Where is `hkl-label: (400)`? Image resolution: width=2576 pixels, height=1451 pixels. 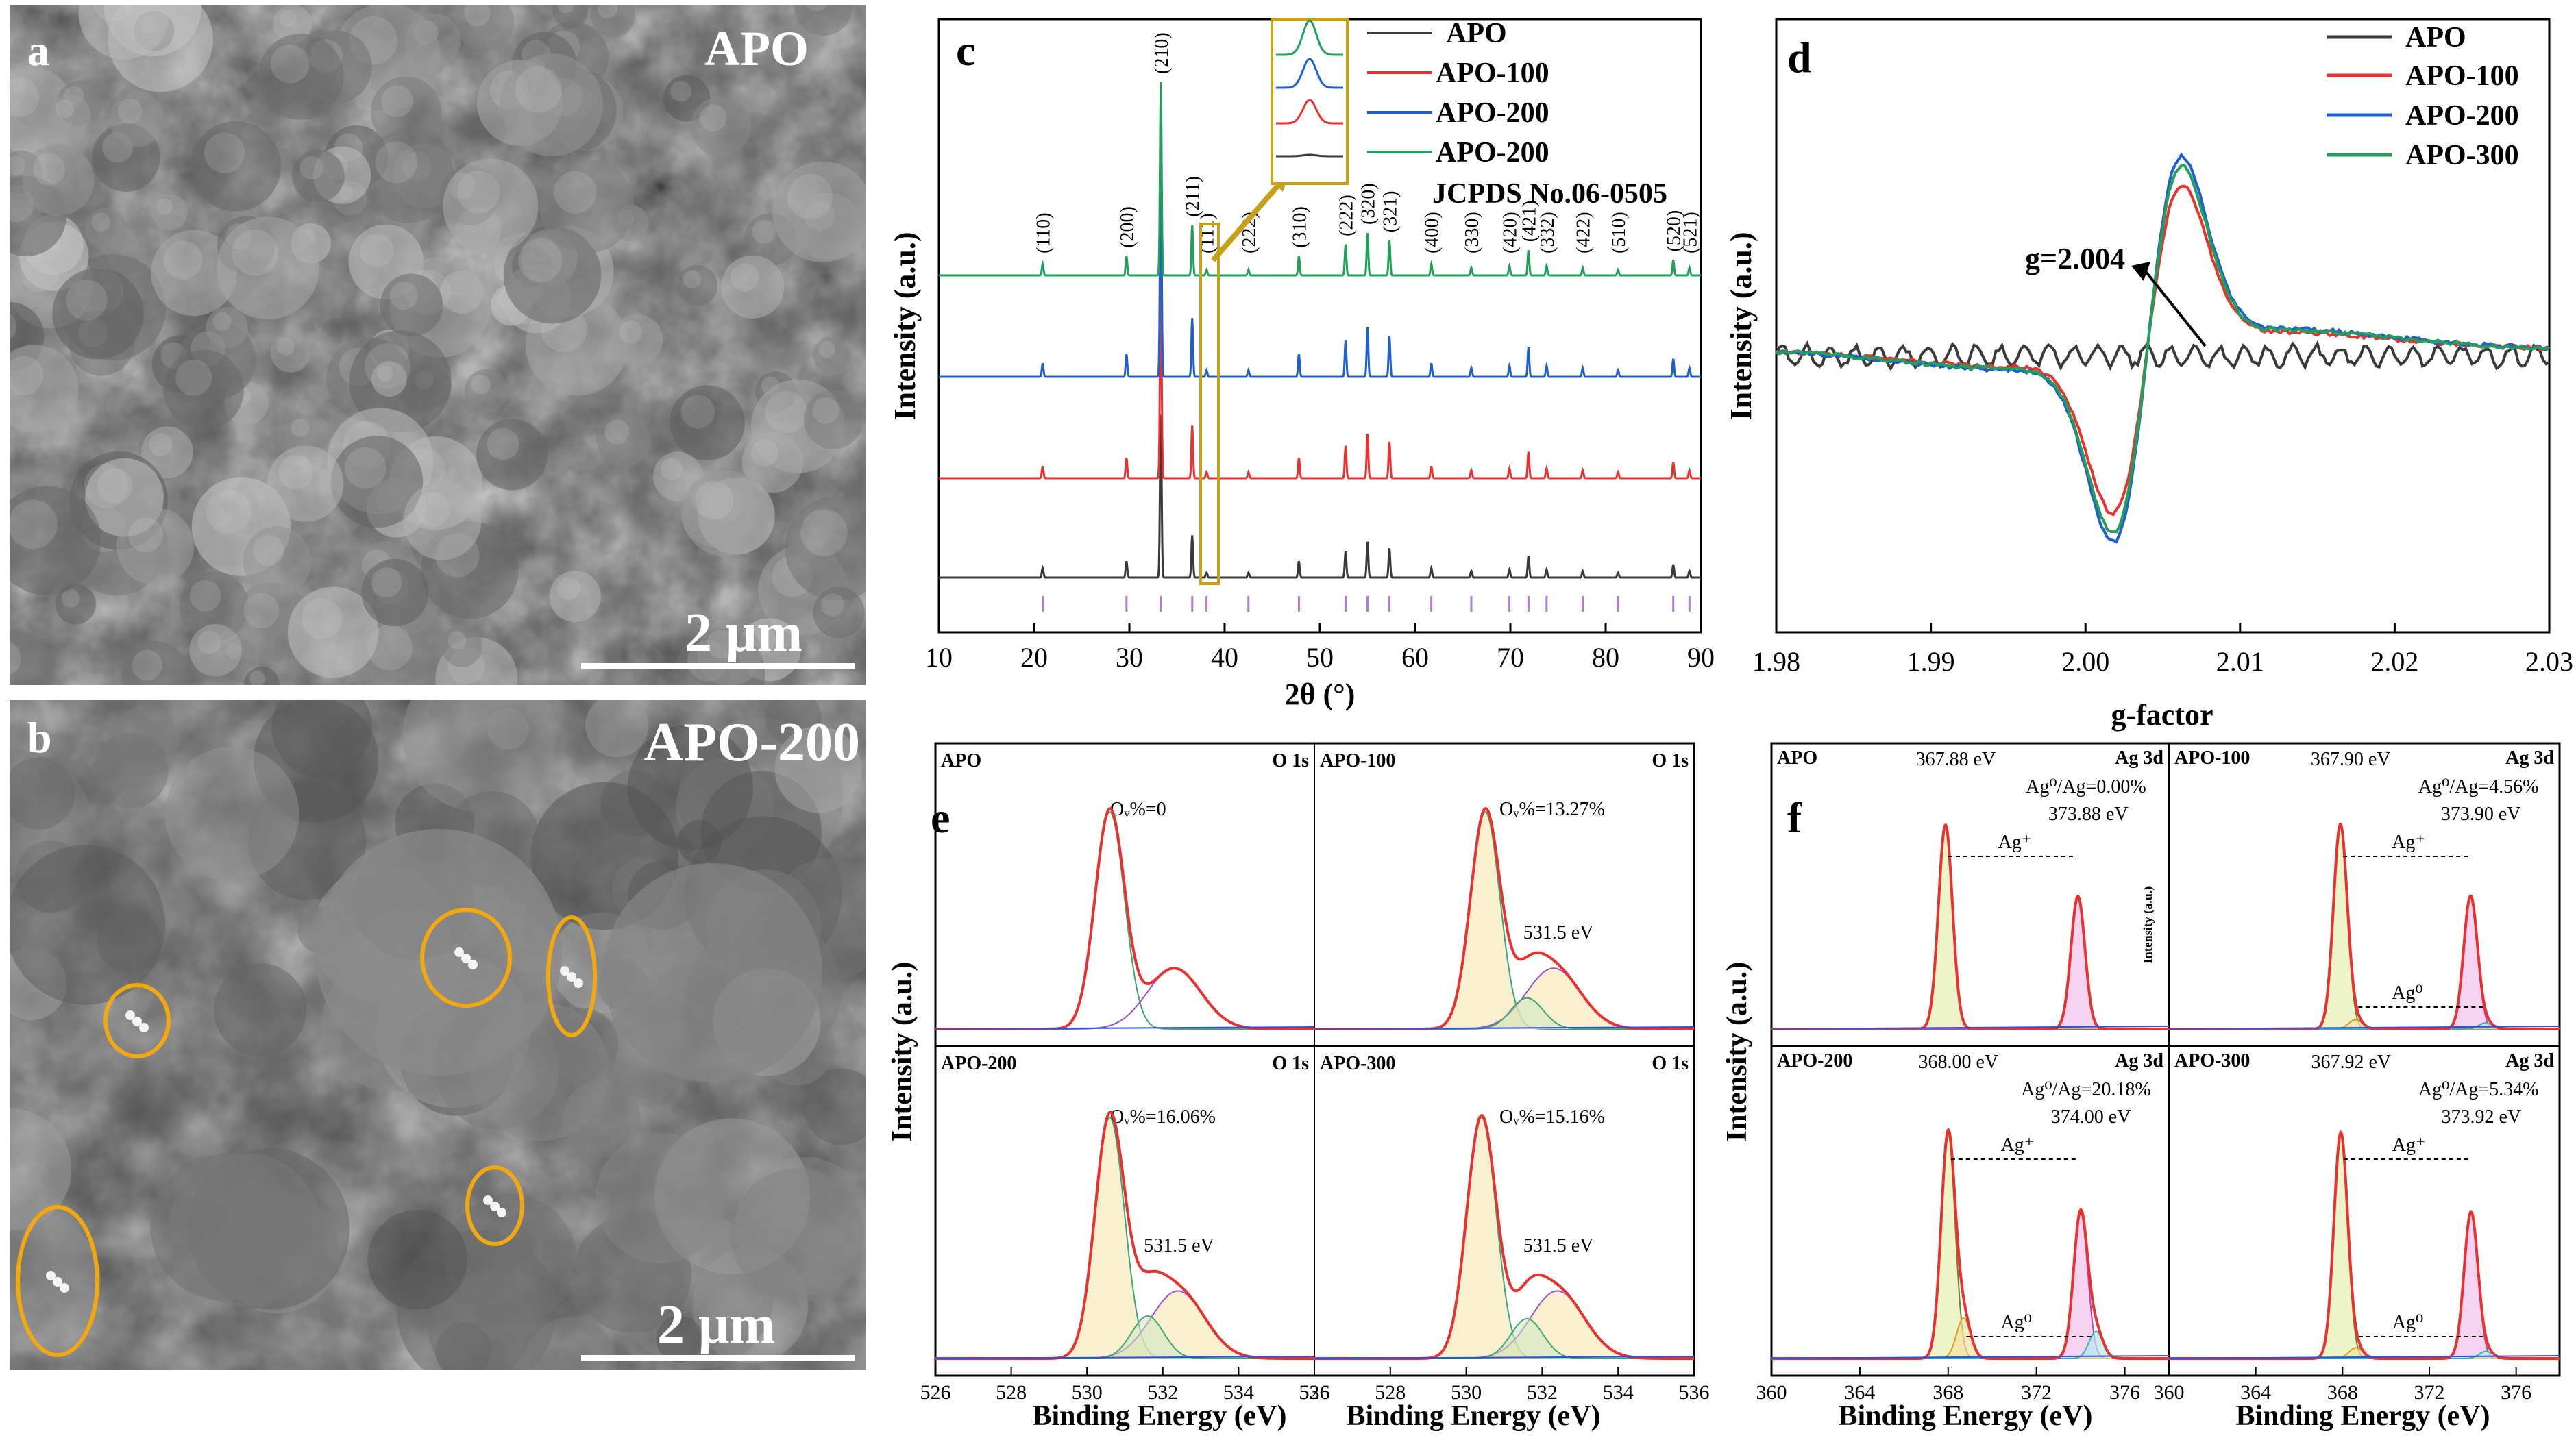 hkl-label: (400) is located at coordinates (1432, 232).